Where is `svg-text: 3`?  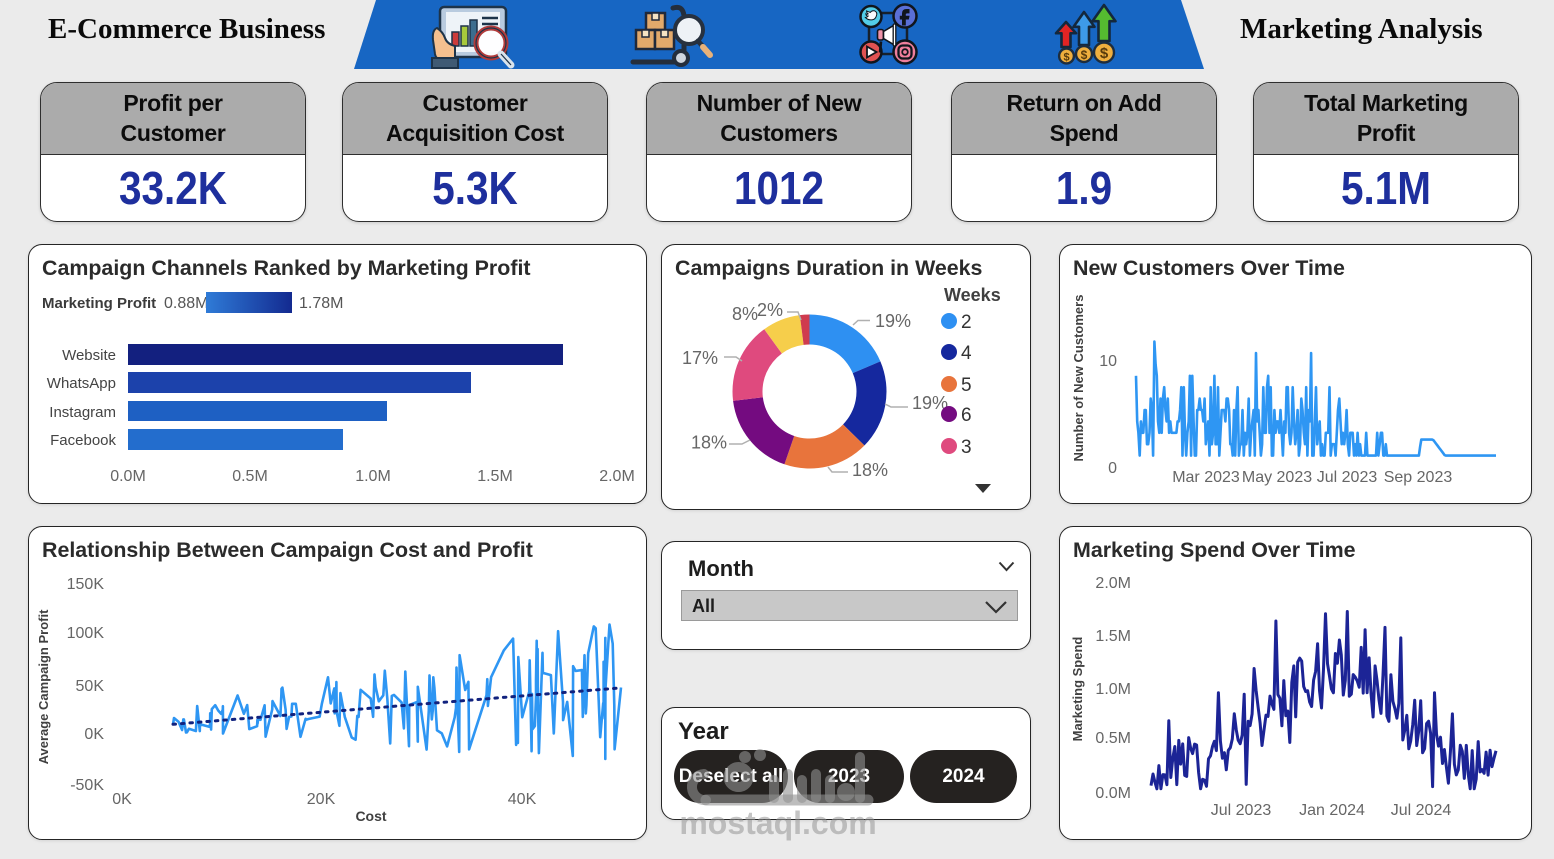
svg-text: 3 is located at coordinates (966, 447).